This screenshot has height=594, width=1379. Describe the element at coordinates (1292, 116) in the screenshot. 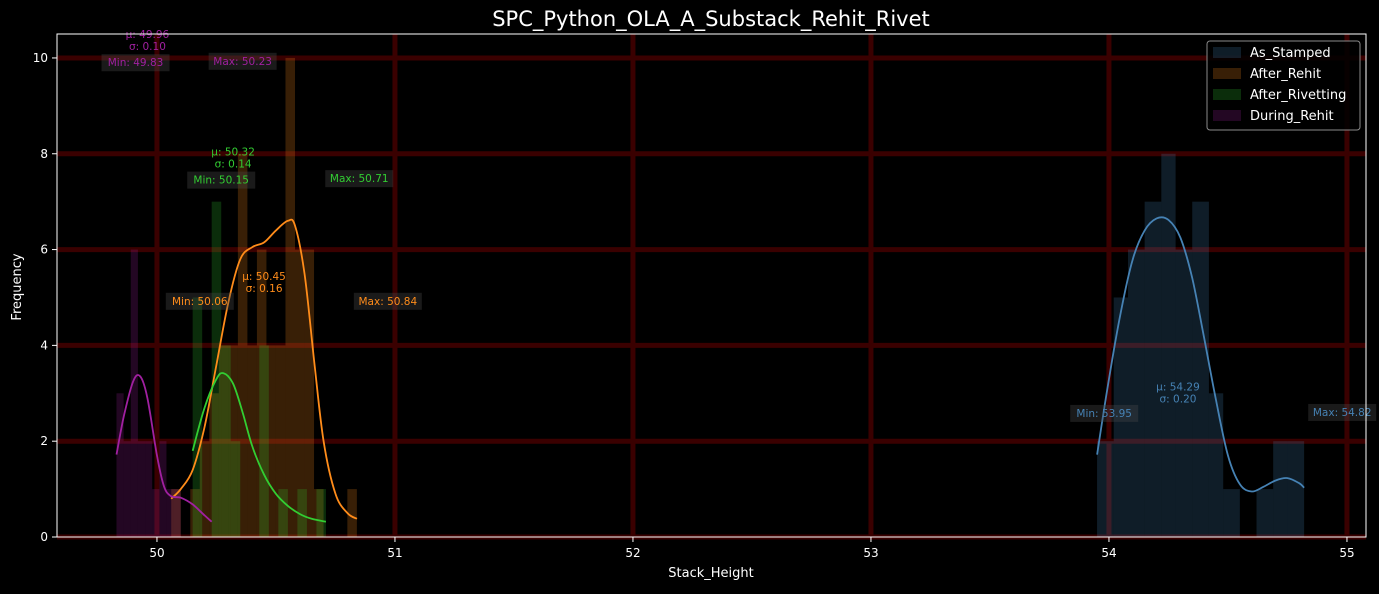

I see `legend-label: During_Rehit` at that location.